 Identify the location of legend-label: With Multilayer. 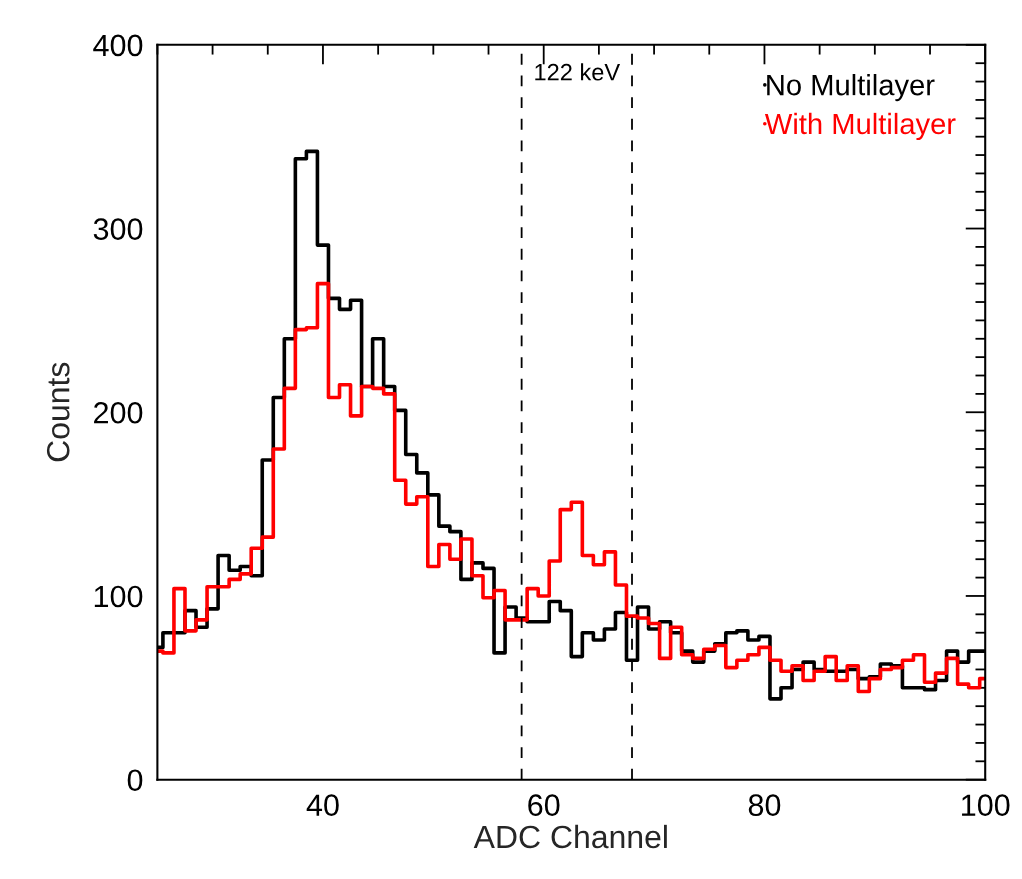
(860, 126).